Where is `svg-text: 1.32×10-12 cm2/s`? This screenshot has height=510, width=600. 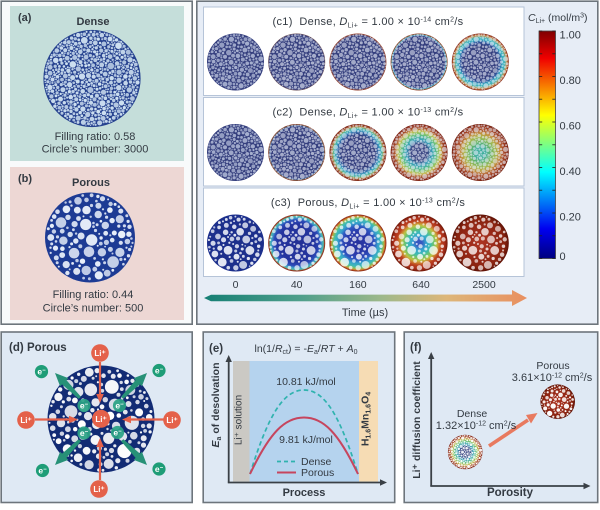 svg-text: 1.32×10-12 cm2/s is located at coordinates (476, 426).